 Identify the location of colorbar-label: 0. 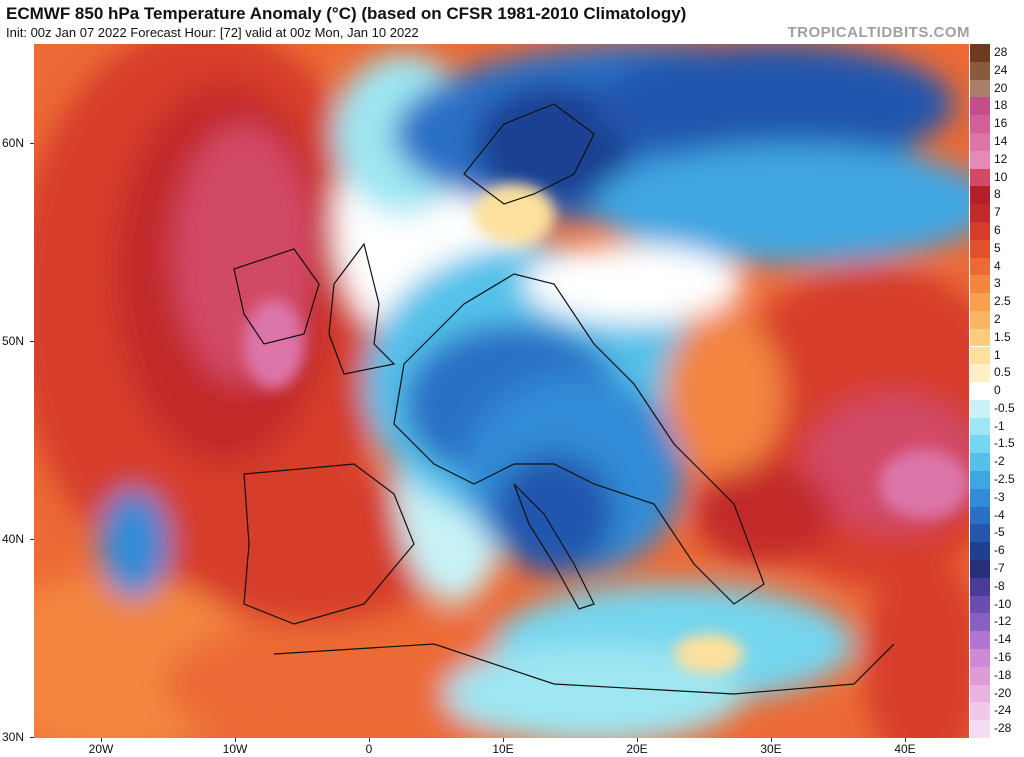
(997, 390).